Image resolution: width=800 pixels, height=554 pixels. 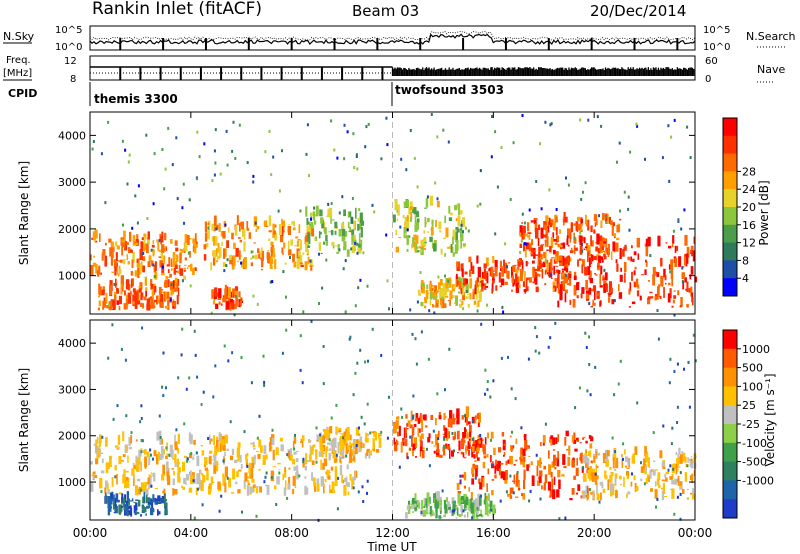 What do you see at coordinates (22, 93) in the screenshot?
I see `cpid-label: CPID` at bounding box center [22, 93].